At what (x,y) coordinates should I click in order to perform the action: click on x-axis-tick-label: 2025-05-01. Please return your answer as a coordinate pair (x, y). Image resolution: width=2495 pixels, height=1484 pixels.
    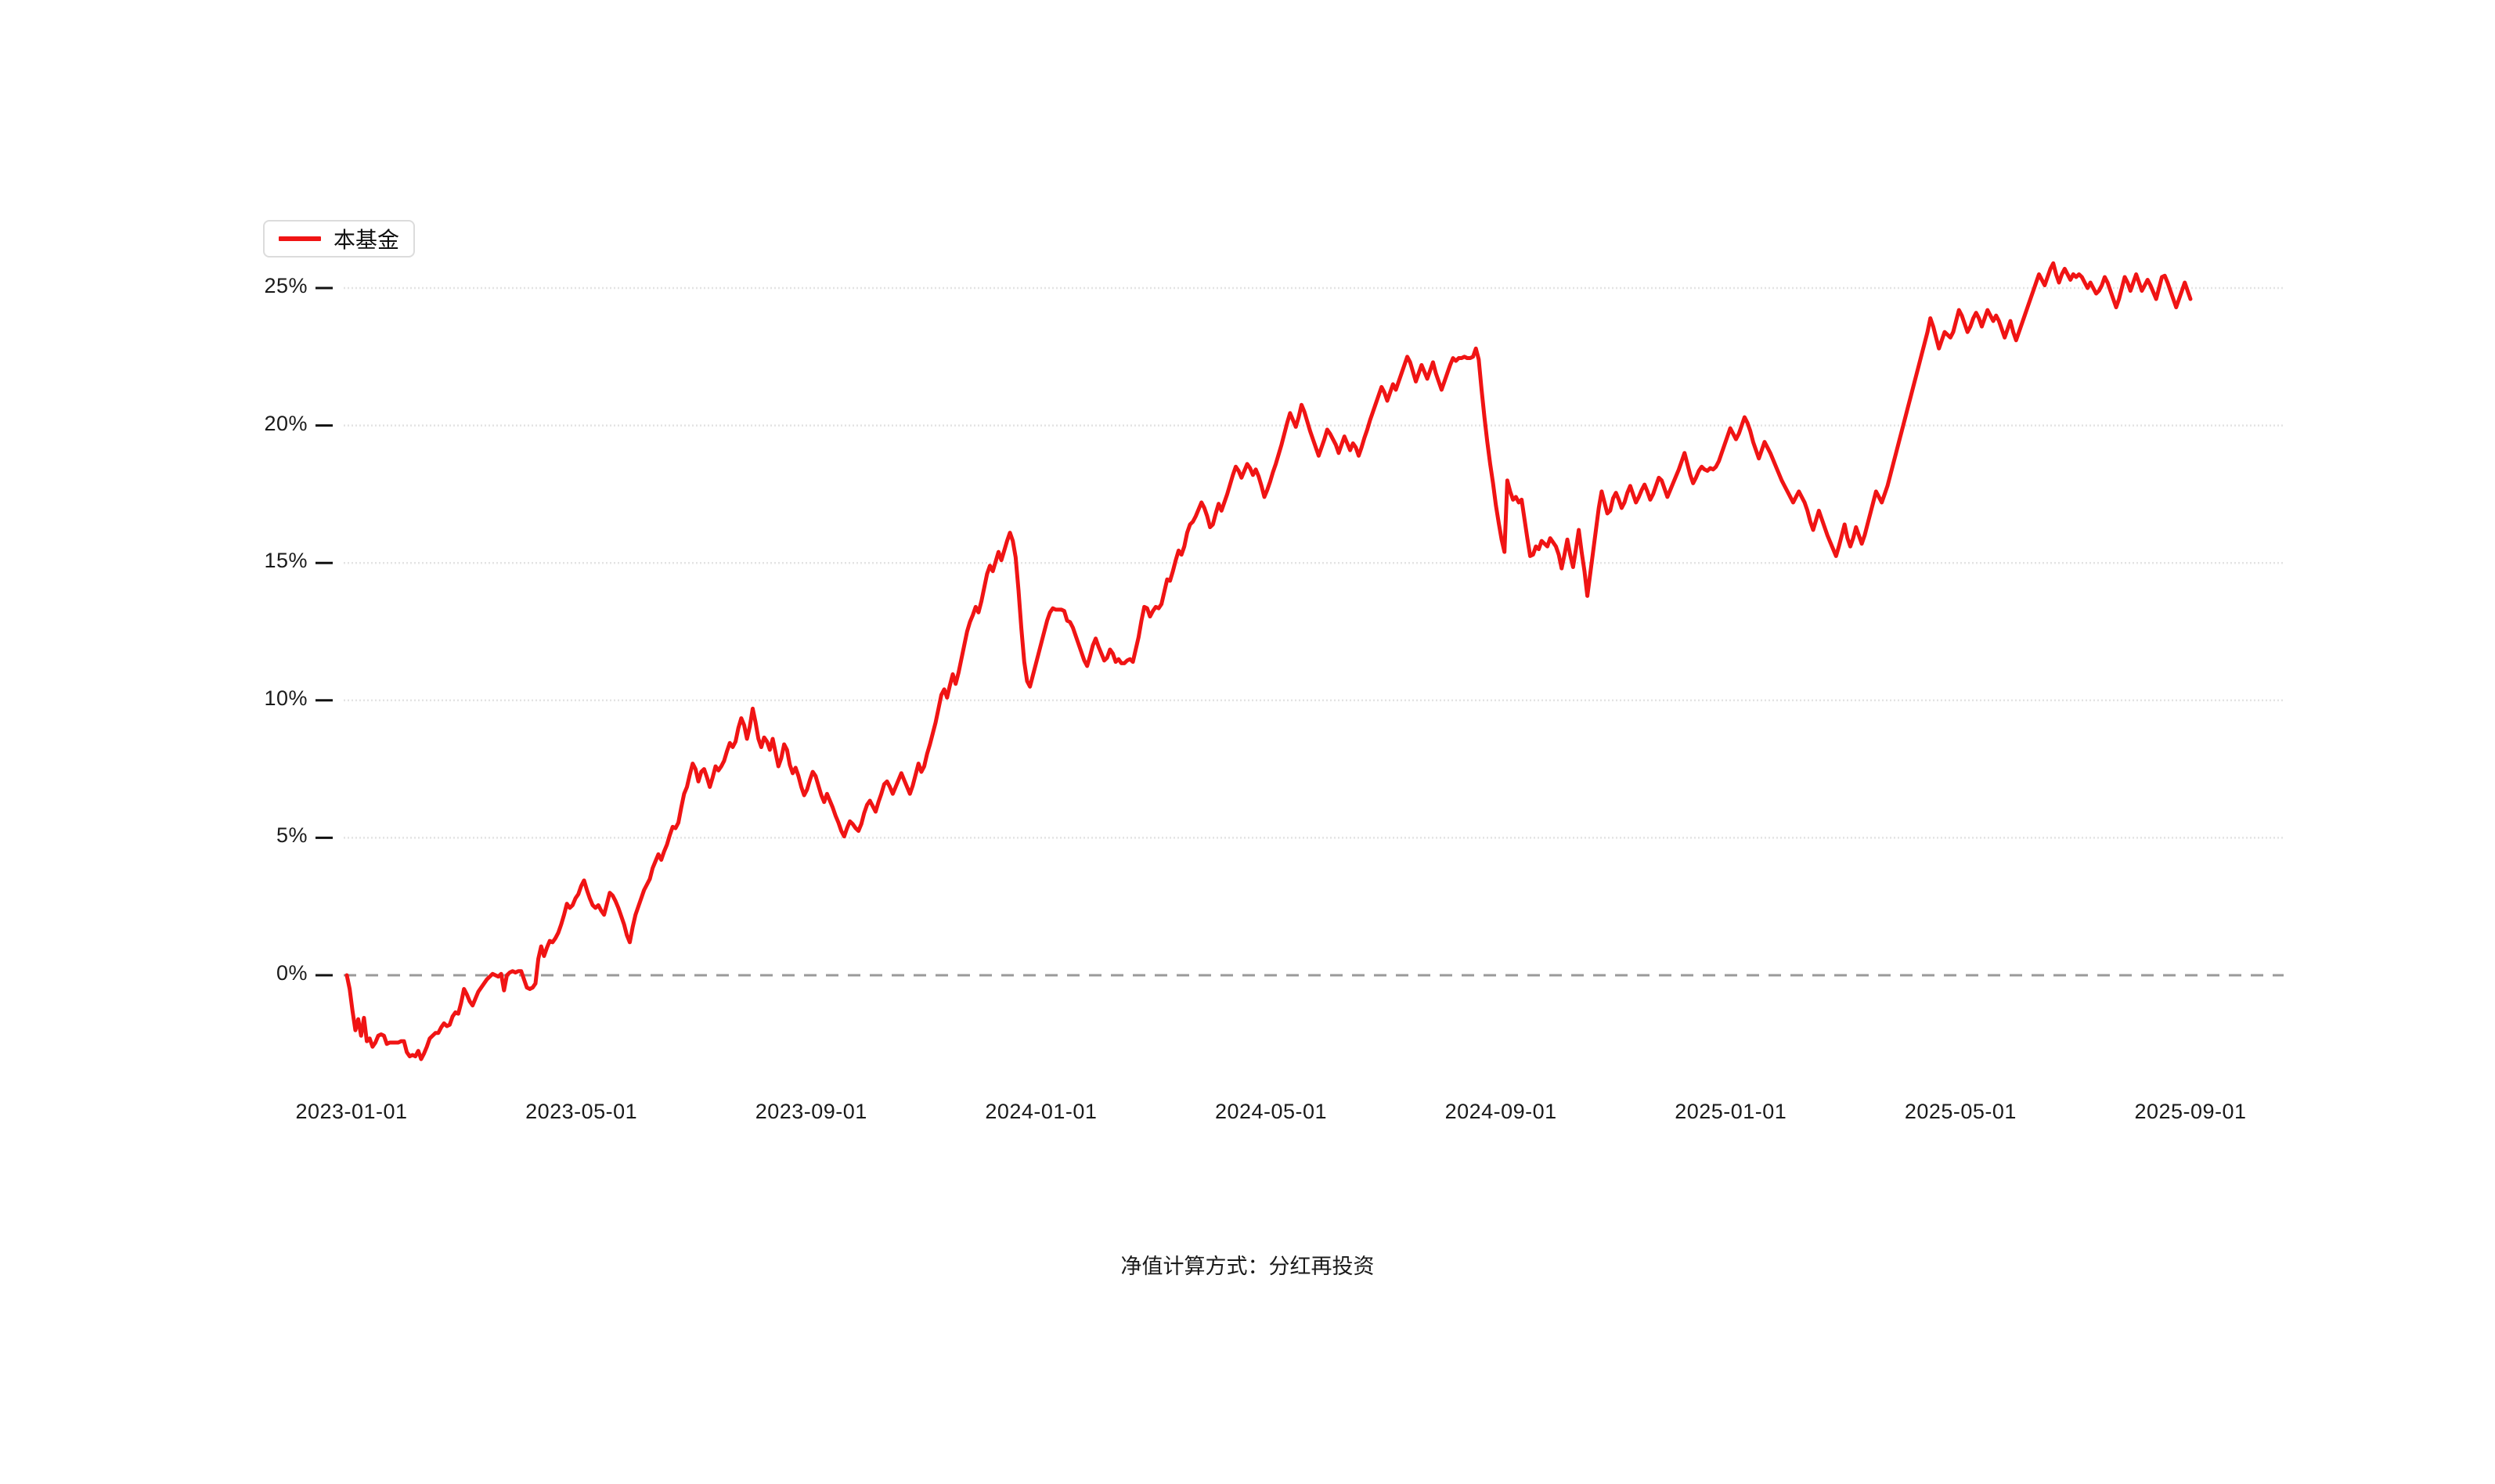
    Looking at the image, I should click on (1961, 1111).